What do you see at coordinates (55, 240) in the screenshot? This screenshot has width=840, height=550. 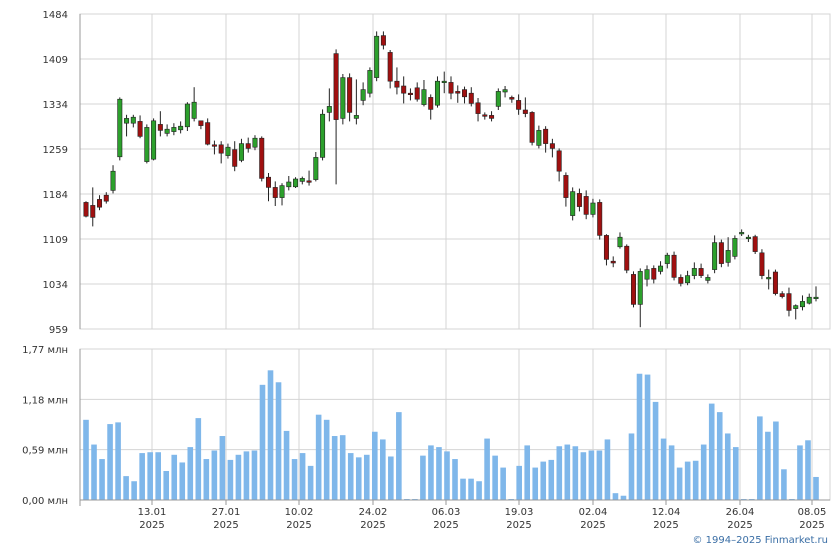 I see `price-tick-label: 1109` at bounding box center [55, 240].